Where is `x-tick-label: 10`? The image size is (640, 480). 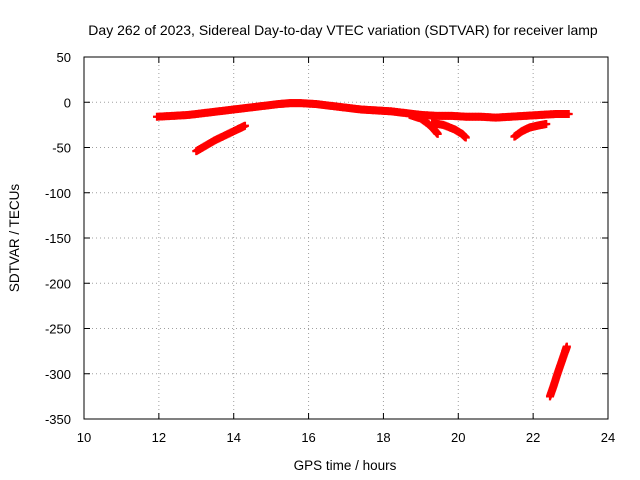 x-tick-label: 10 is located at coordinates (84, 437).